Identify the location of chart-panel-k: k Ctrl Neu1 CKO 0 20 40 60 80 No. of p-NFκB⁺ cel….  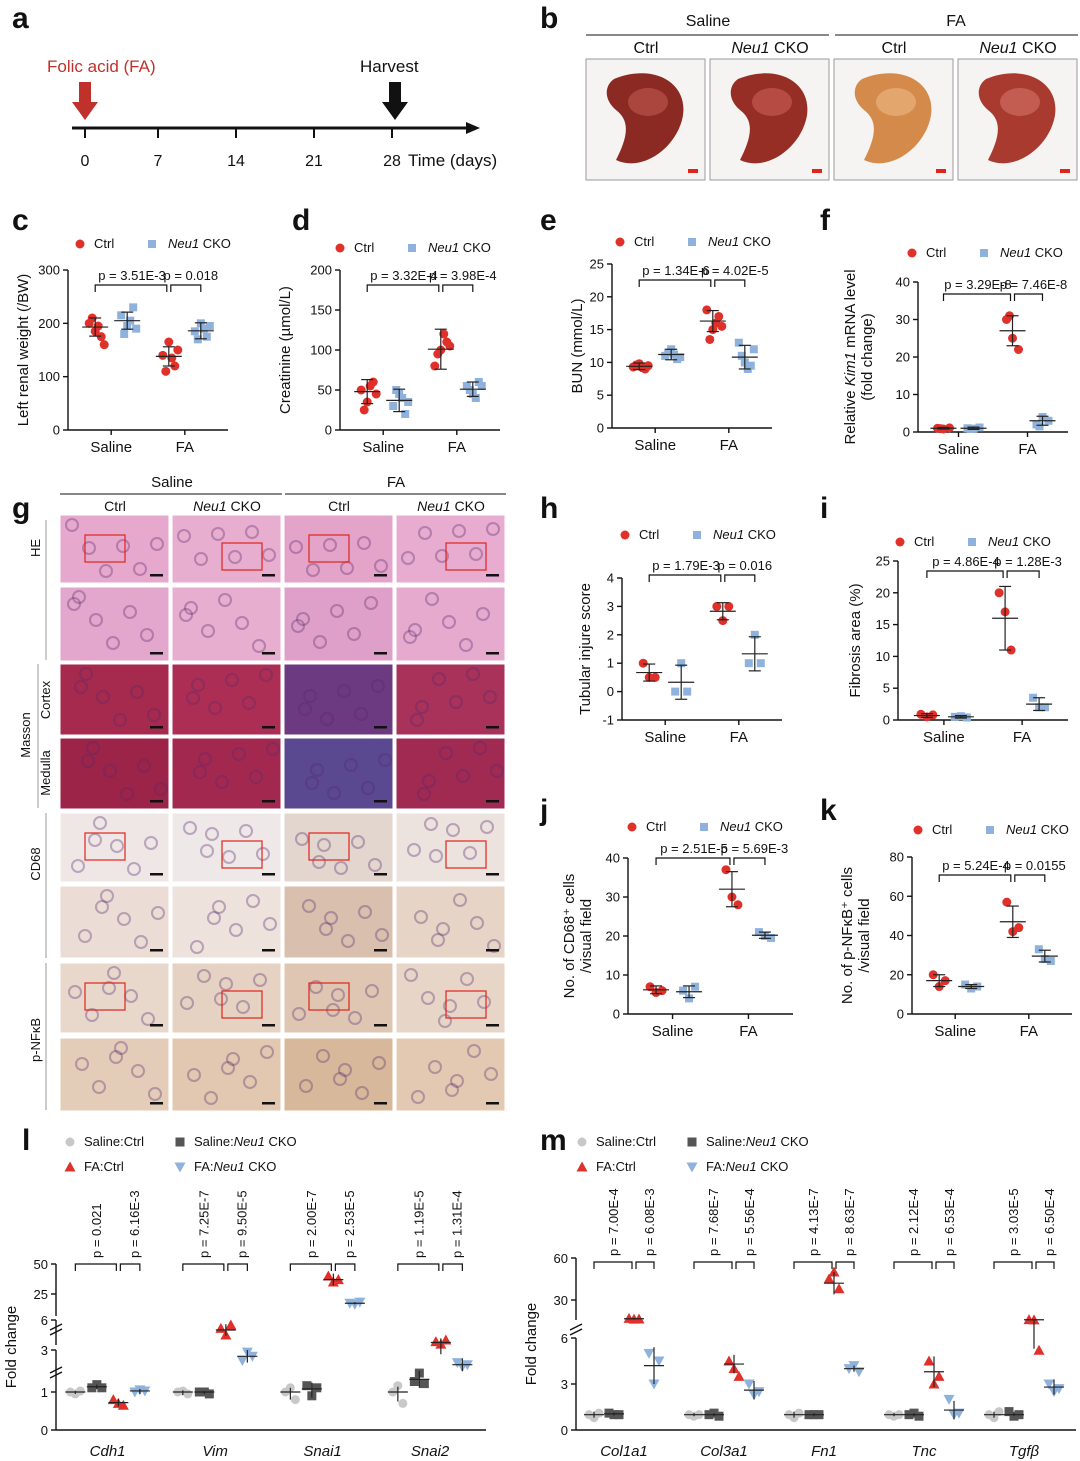
(946, 917).